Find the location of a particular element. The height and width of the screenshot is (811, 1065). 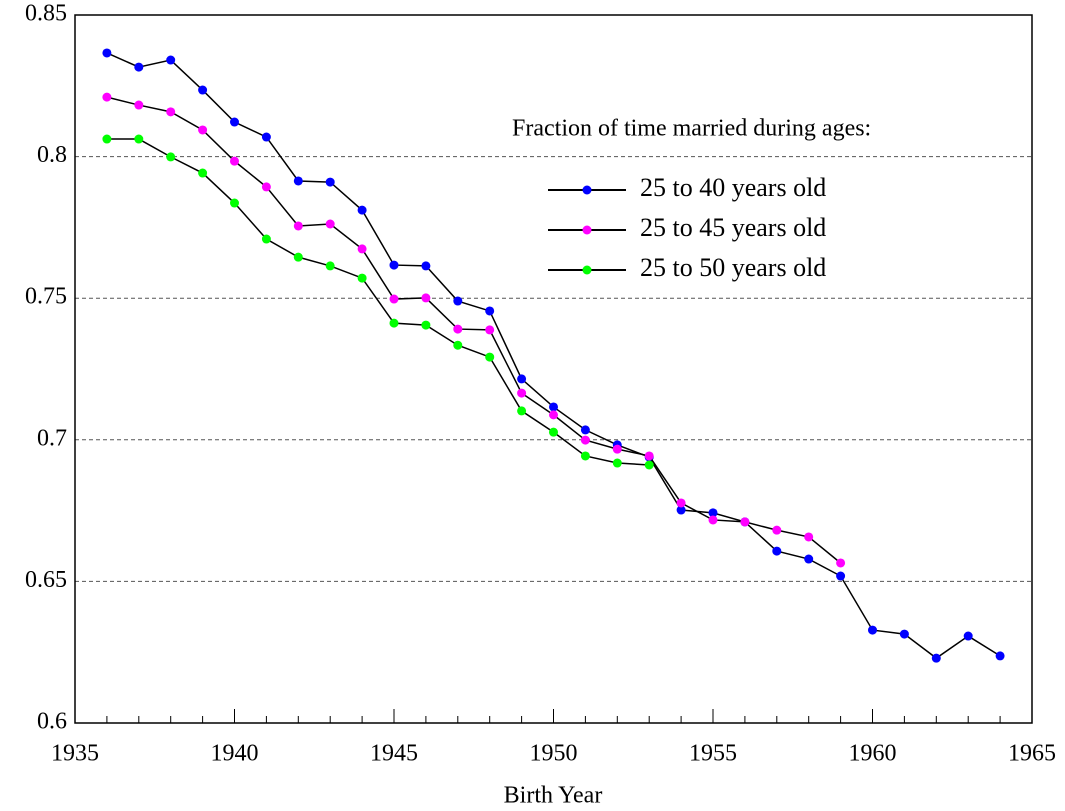

x-axis-title: Birth Year is located at coordinates (553, 796).